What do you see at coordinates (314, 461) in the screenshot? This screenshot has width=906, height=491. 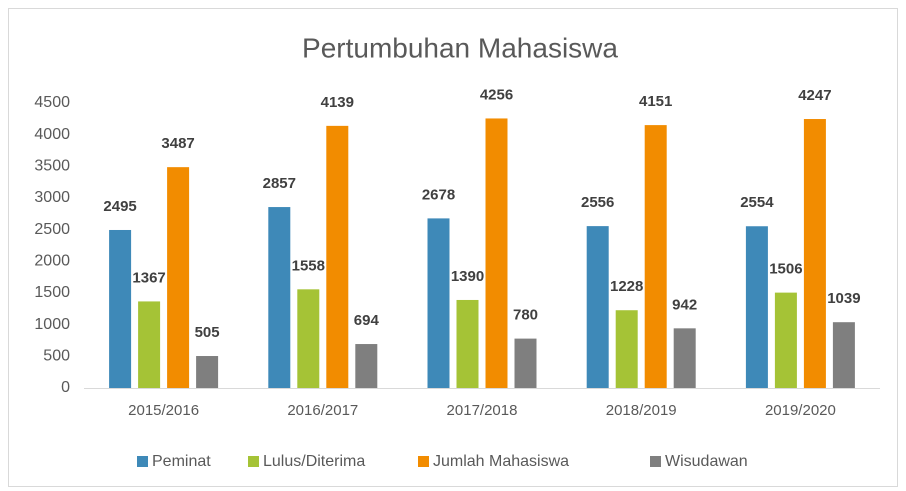 I see `legend-label: Lulus/Diterima` at bounding box center [314, 461].